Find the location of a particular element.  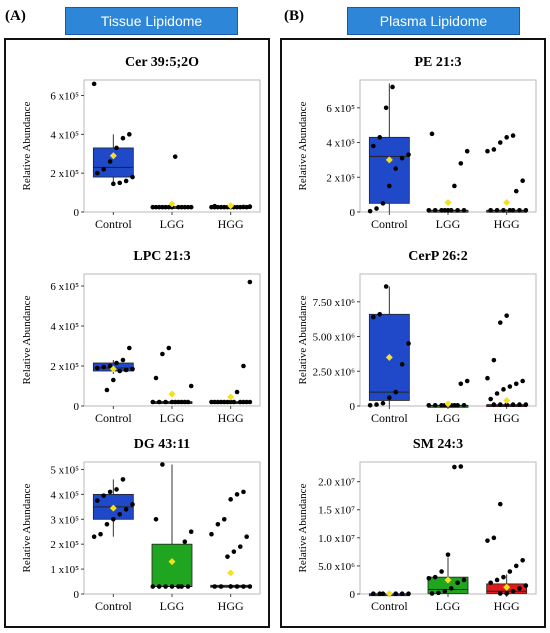

x-tick-label: HGG is located at coordinates (507, 224).